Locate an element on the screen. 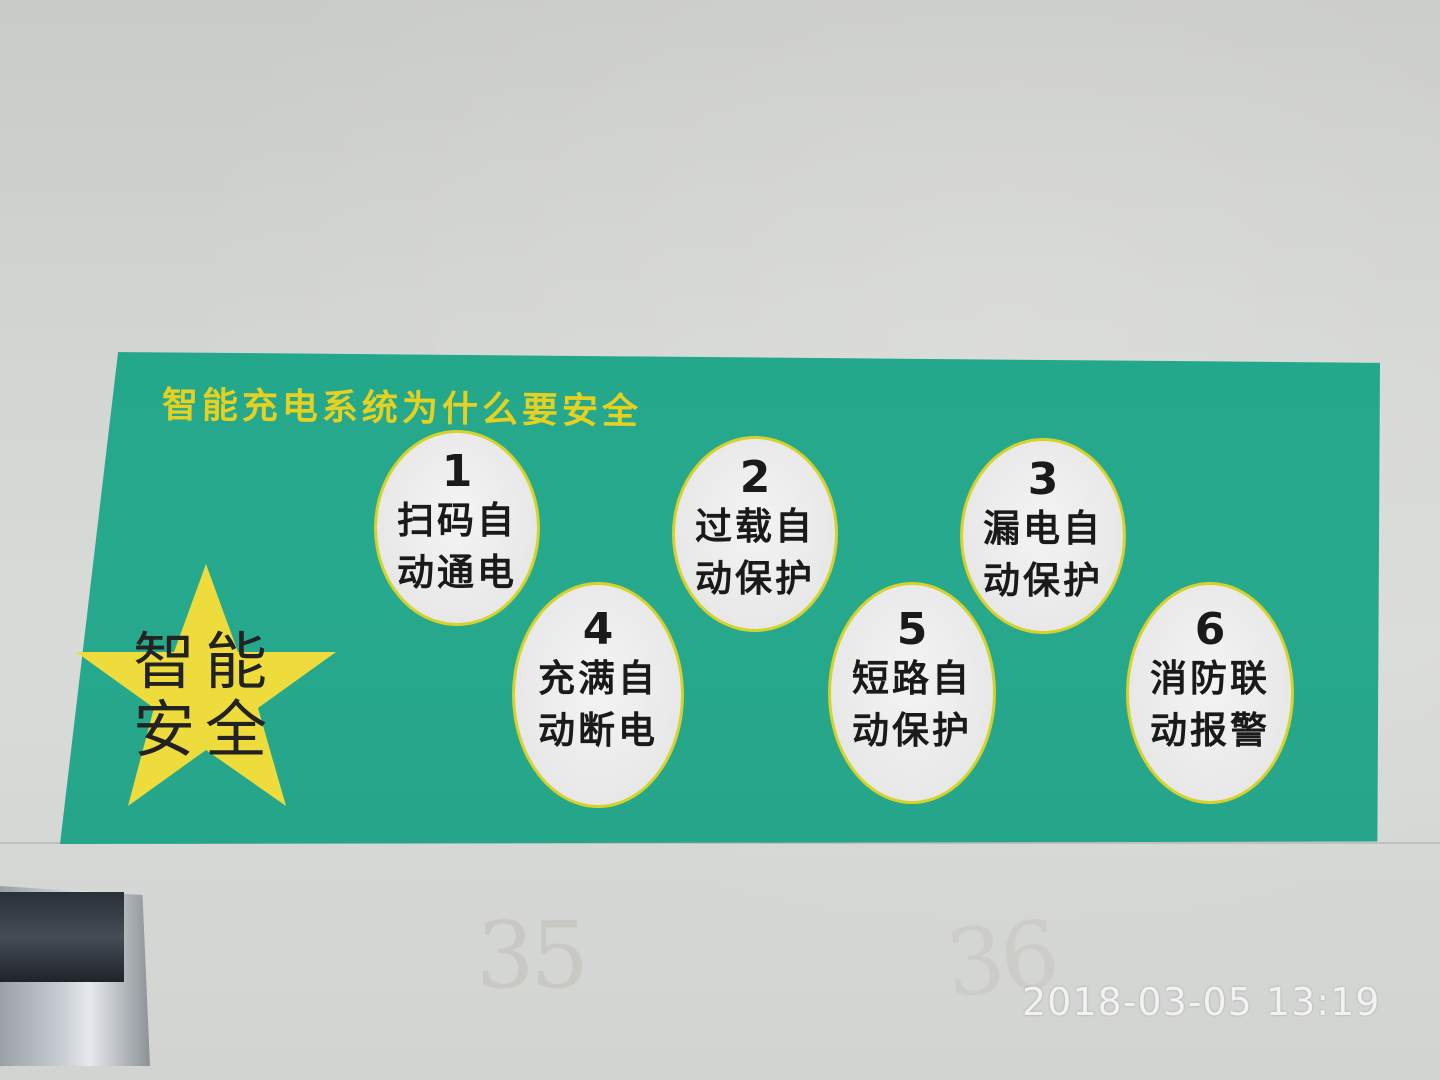  sign-title: 智能充电系统为什么要安全 is located at coordinates (402, 409).